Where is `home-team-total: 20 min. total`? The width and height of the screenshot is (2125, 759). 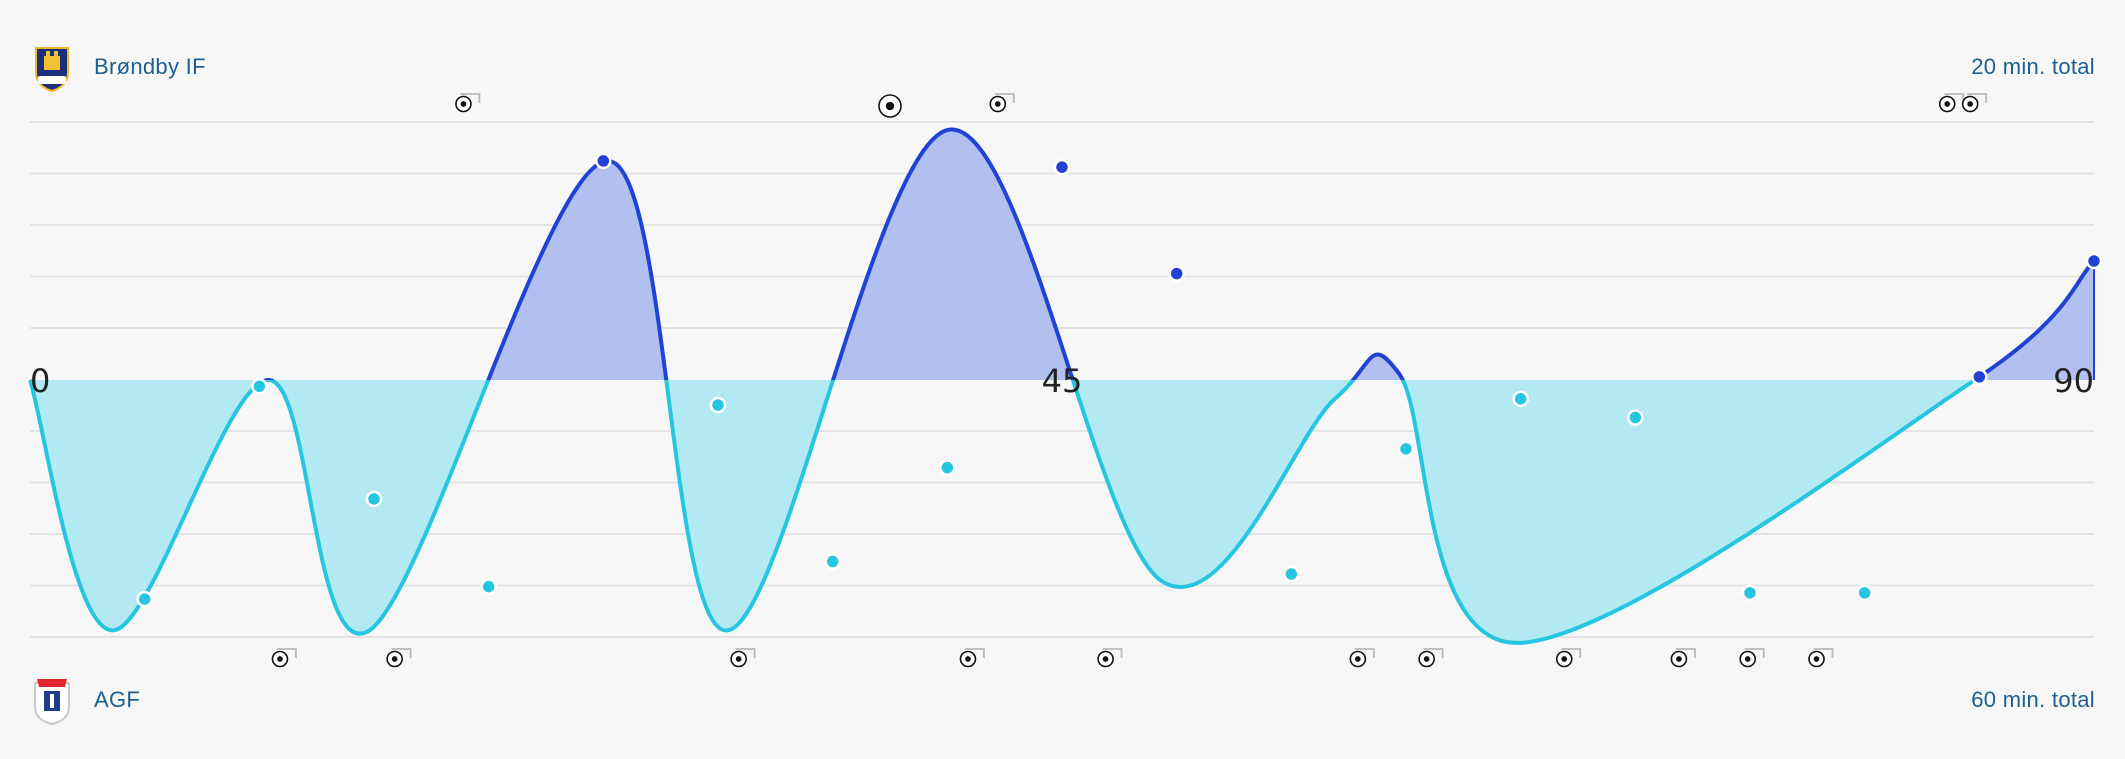
home-team-total: 20 min. total is located at coordinates (2033, 66).